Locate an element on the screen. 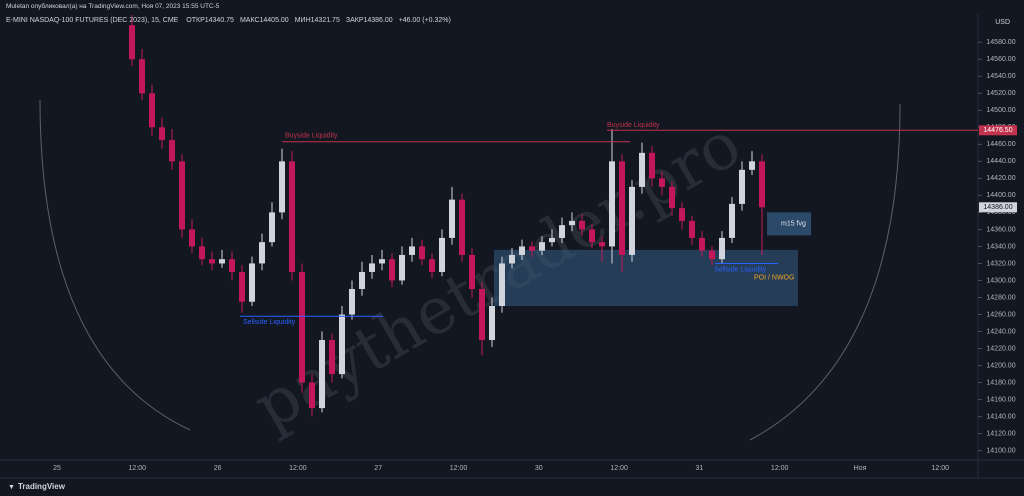 Image resolution: width=1024 pixels, height=496 pixels. y-tick-label: 14360.00 is located at coordinates (1000, 229).